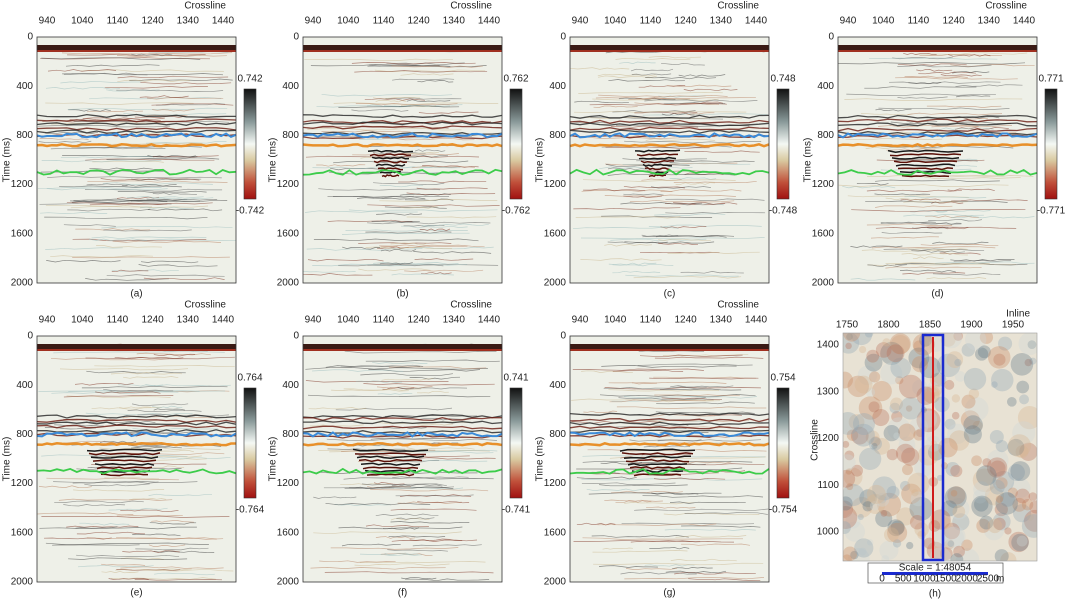 Image resolution: width=1065 pixels, height=603 pixels. What do you see at coordinates (1013, 325) in the screenshot?
I see `map-x-tick-label: 1950` at bounding box center [1013, 325].